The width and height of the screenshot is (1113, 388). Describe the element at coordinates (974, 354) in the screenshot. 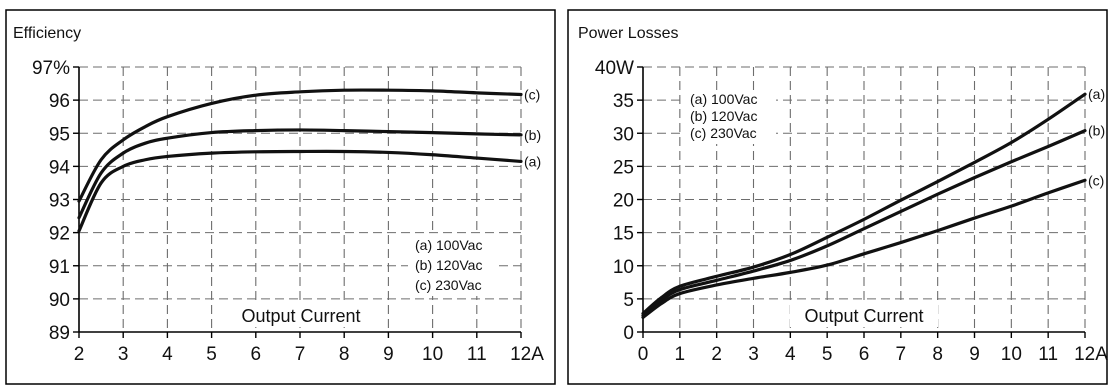

I see `power-losses-x-tick-label-9: 9` at that location.